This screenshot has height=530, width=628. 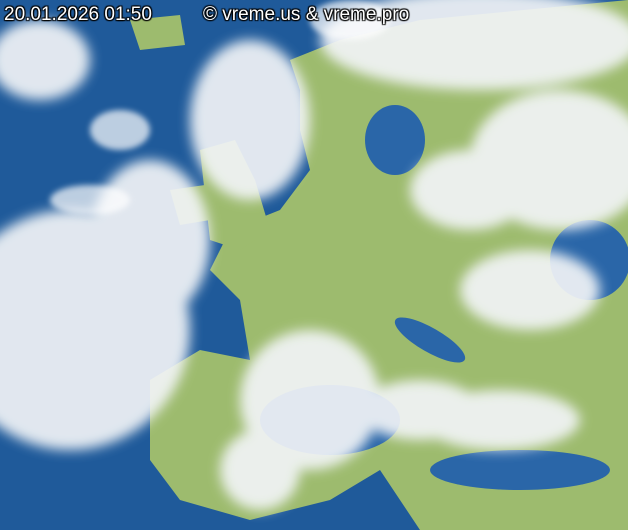 I want to click on copyright: © vreme.us & vreme.pro, so click(x=306, y=14).